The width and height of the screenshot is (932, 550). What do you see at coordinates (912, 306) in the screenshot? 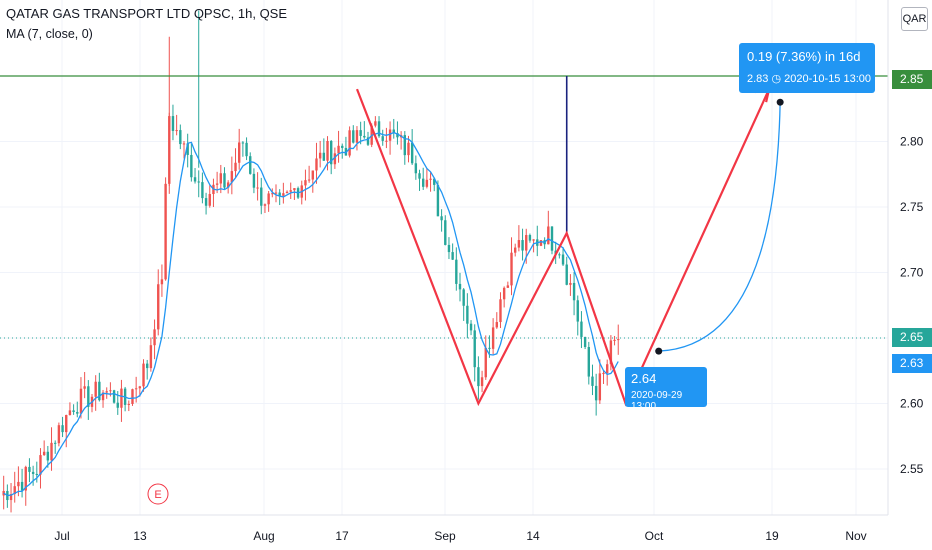
I see `price-axis: 2.552.602.652.702.752.80` at bounding box center [912, 306].